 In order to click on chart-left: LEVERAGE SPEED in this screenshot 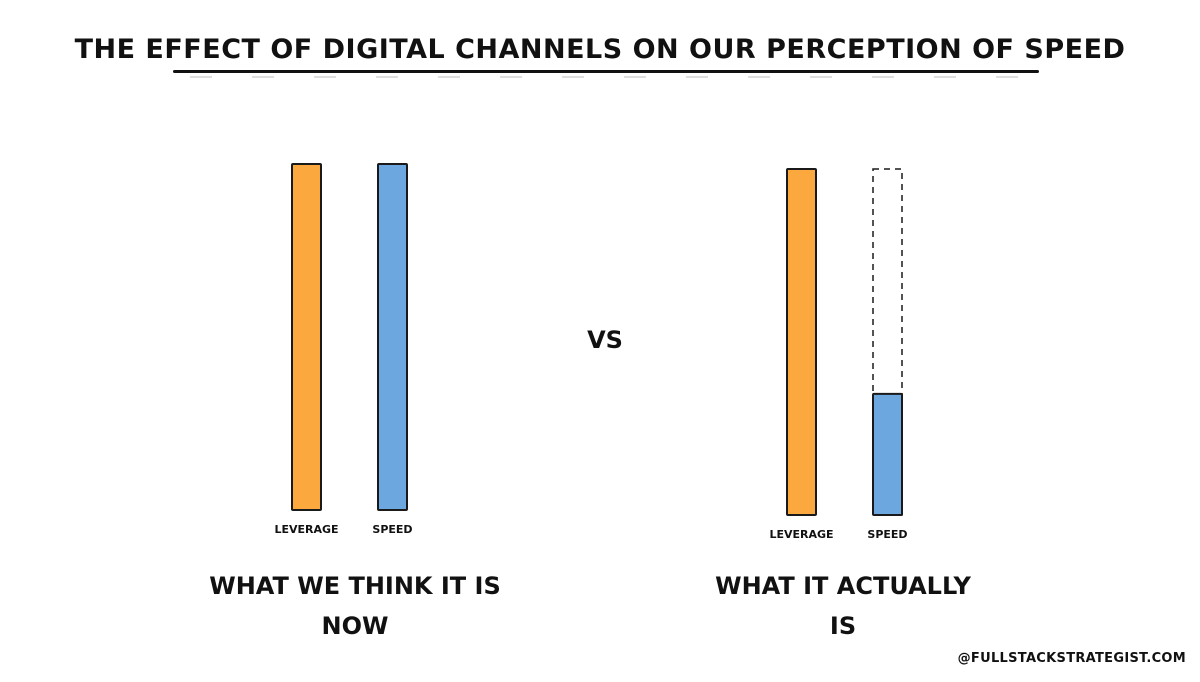, I will do `click(343, 349)`.